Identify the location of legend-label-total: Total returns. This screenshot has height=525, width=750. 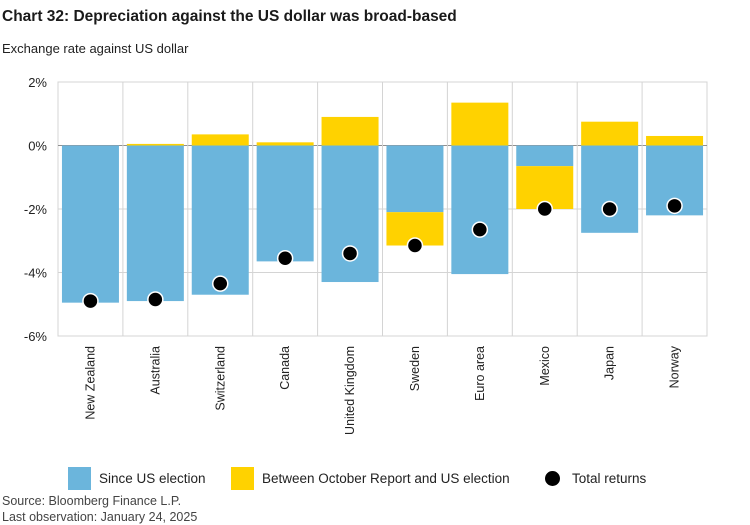
(609, 478).